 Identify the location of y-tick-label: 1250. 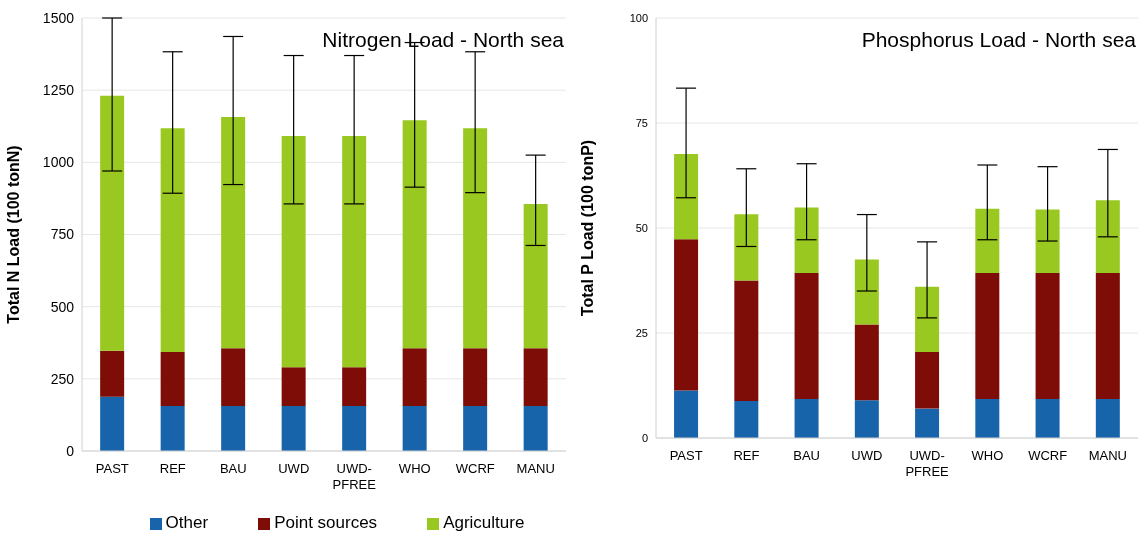
(58, 90).